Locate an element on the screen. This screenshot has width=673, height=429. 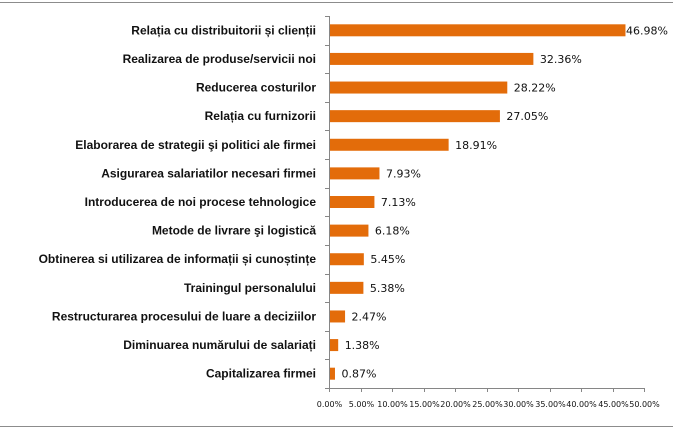
value-axis-tick-label: 15.00% is located at coordinates (424, 404).